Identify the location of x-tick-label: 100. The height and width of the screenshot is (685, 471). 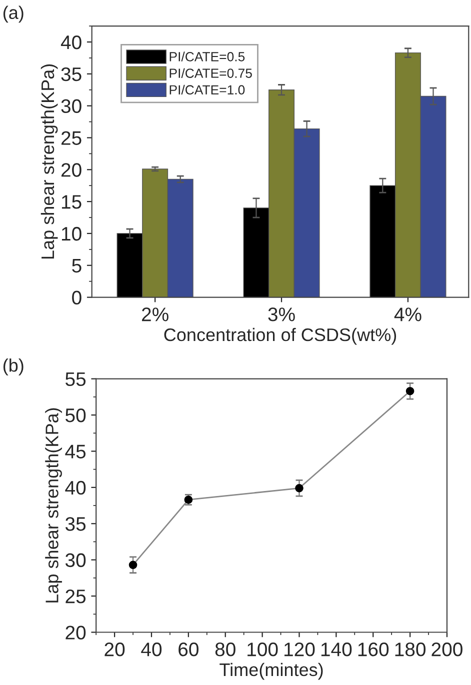
(263, 649).